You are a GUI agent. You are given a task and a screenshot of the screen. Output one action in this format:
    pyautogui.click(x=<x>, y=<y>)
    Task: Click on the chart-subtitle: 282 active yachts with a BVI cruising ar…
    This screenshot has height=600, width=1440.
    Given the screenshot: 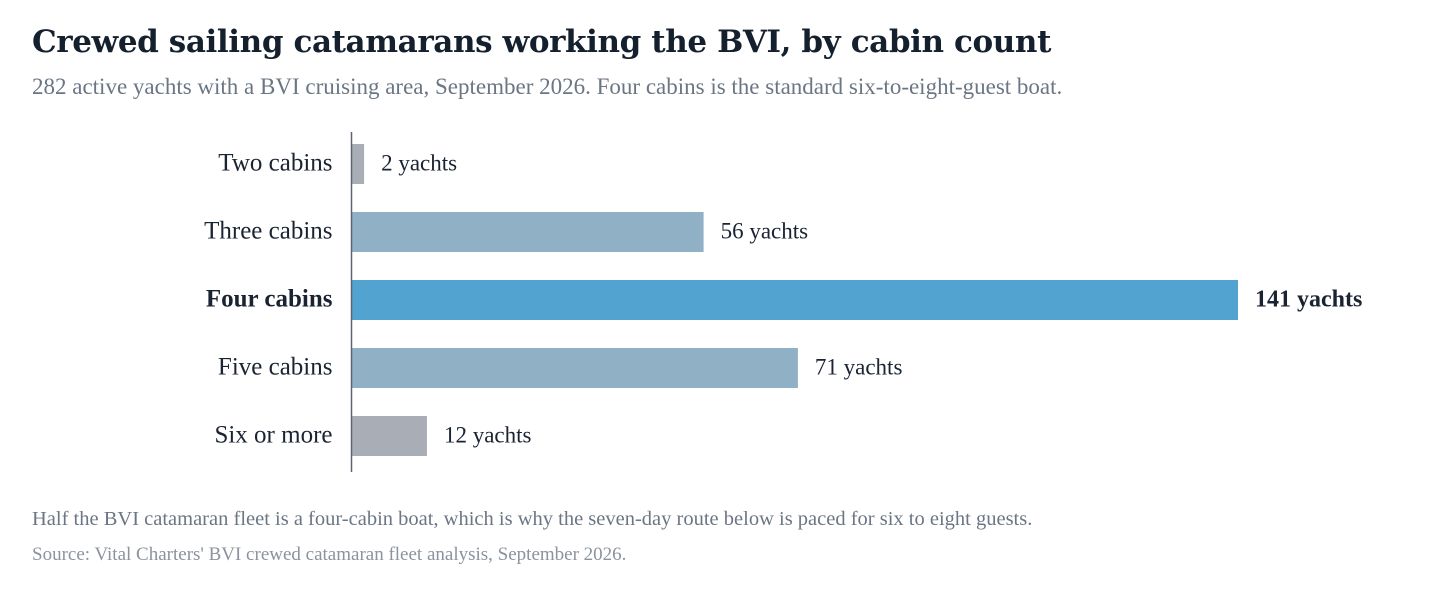 What is the action you would take?
    pyautogui.click(x=547, y=86)
    